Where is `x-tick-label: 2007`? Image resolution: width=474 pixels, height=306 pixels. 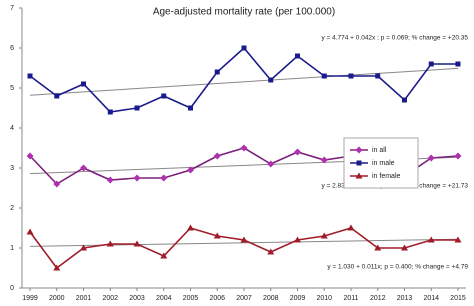 x-tick-label: 2007 is located at coordinates (244, 298).